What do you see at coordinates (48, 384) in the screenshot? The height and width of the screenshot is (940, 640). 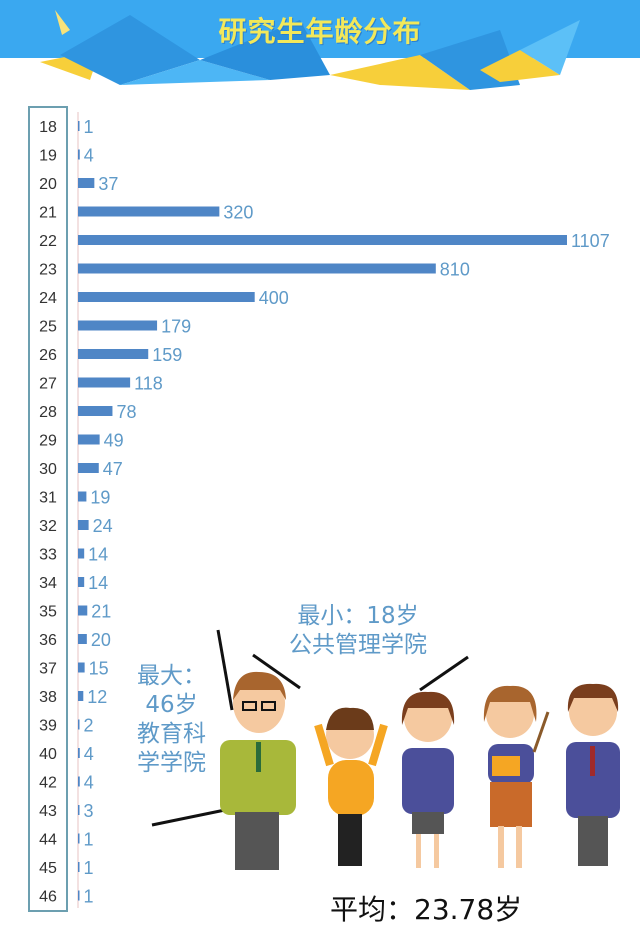 I see `age-tick-label: 27` at bounding box center [48, 384].